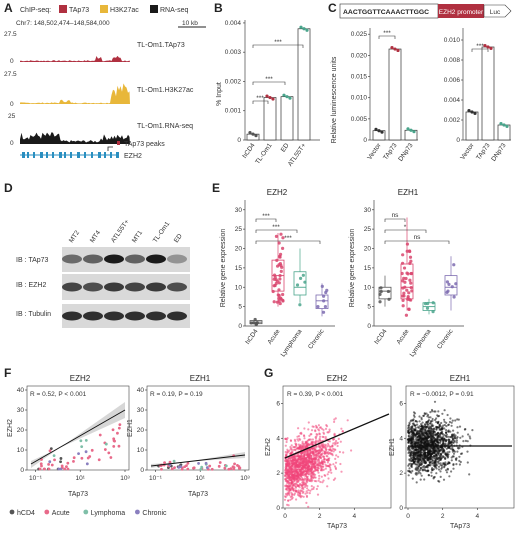  Describe the element at coordinates (392, 447) in the screenshot. I see `g-right-ylabel: EZH1` at that location.